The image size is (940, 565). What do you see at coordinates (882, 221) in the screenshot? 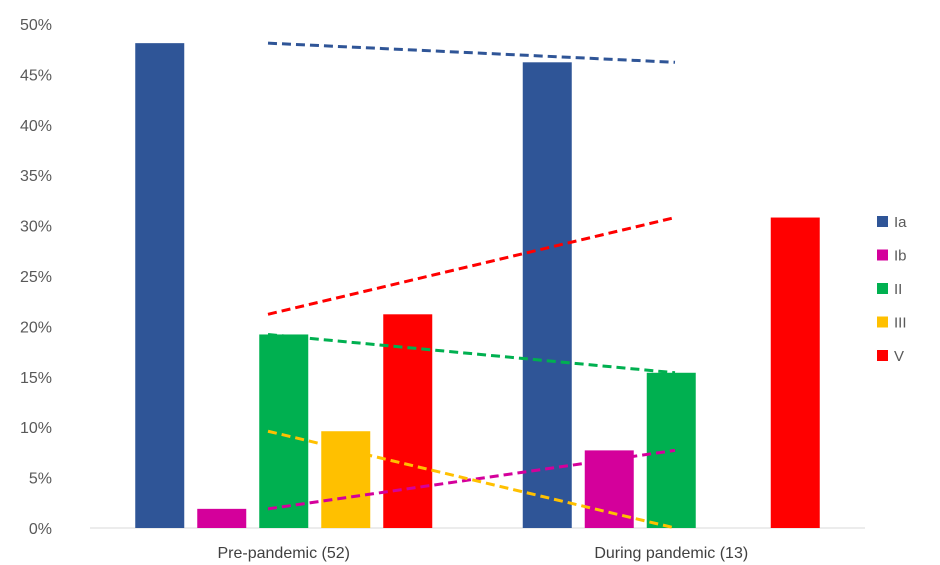
I see `legend-swatch-ia` at bounding box center [882, 221].